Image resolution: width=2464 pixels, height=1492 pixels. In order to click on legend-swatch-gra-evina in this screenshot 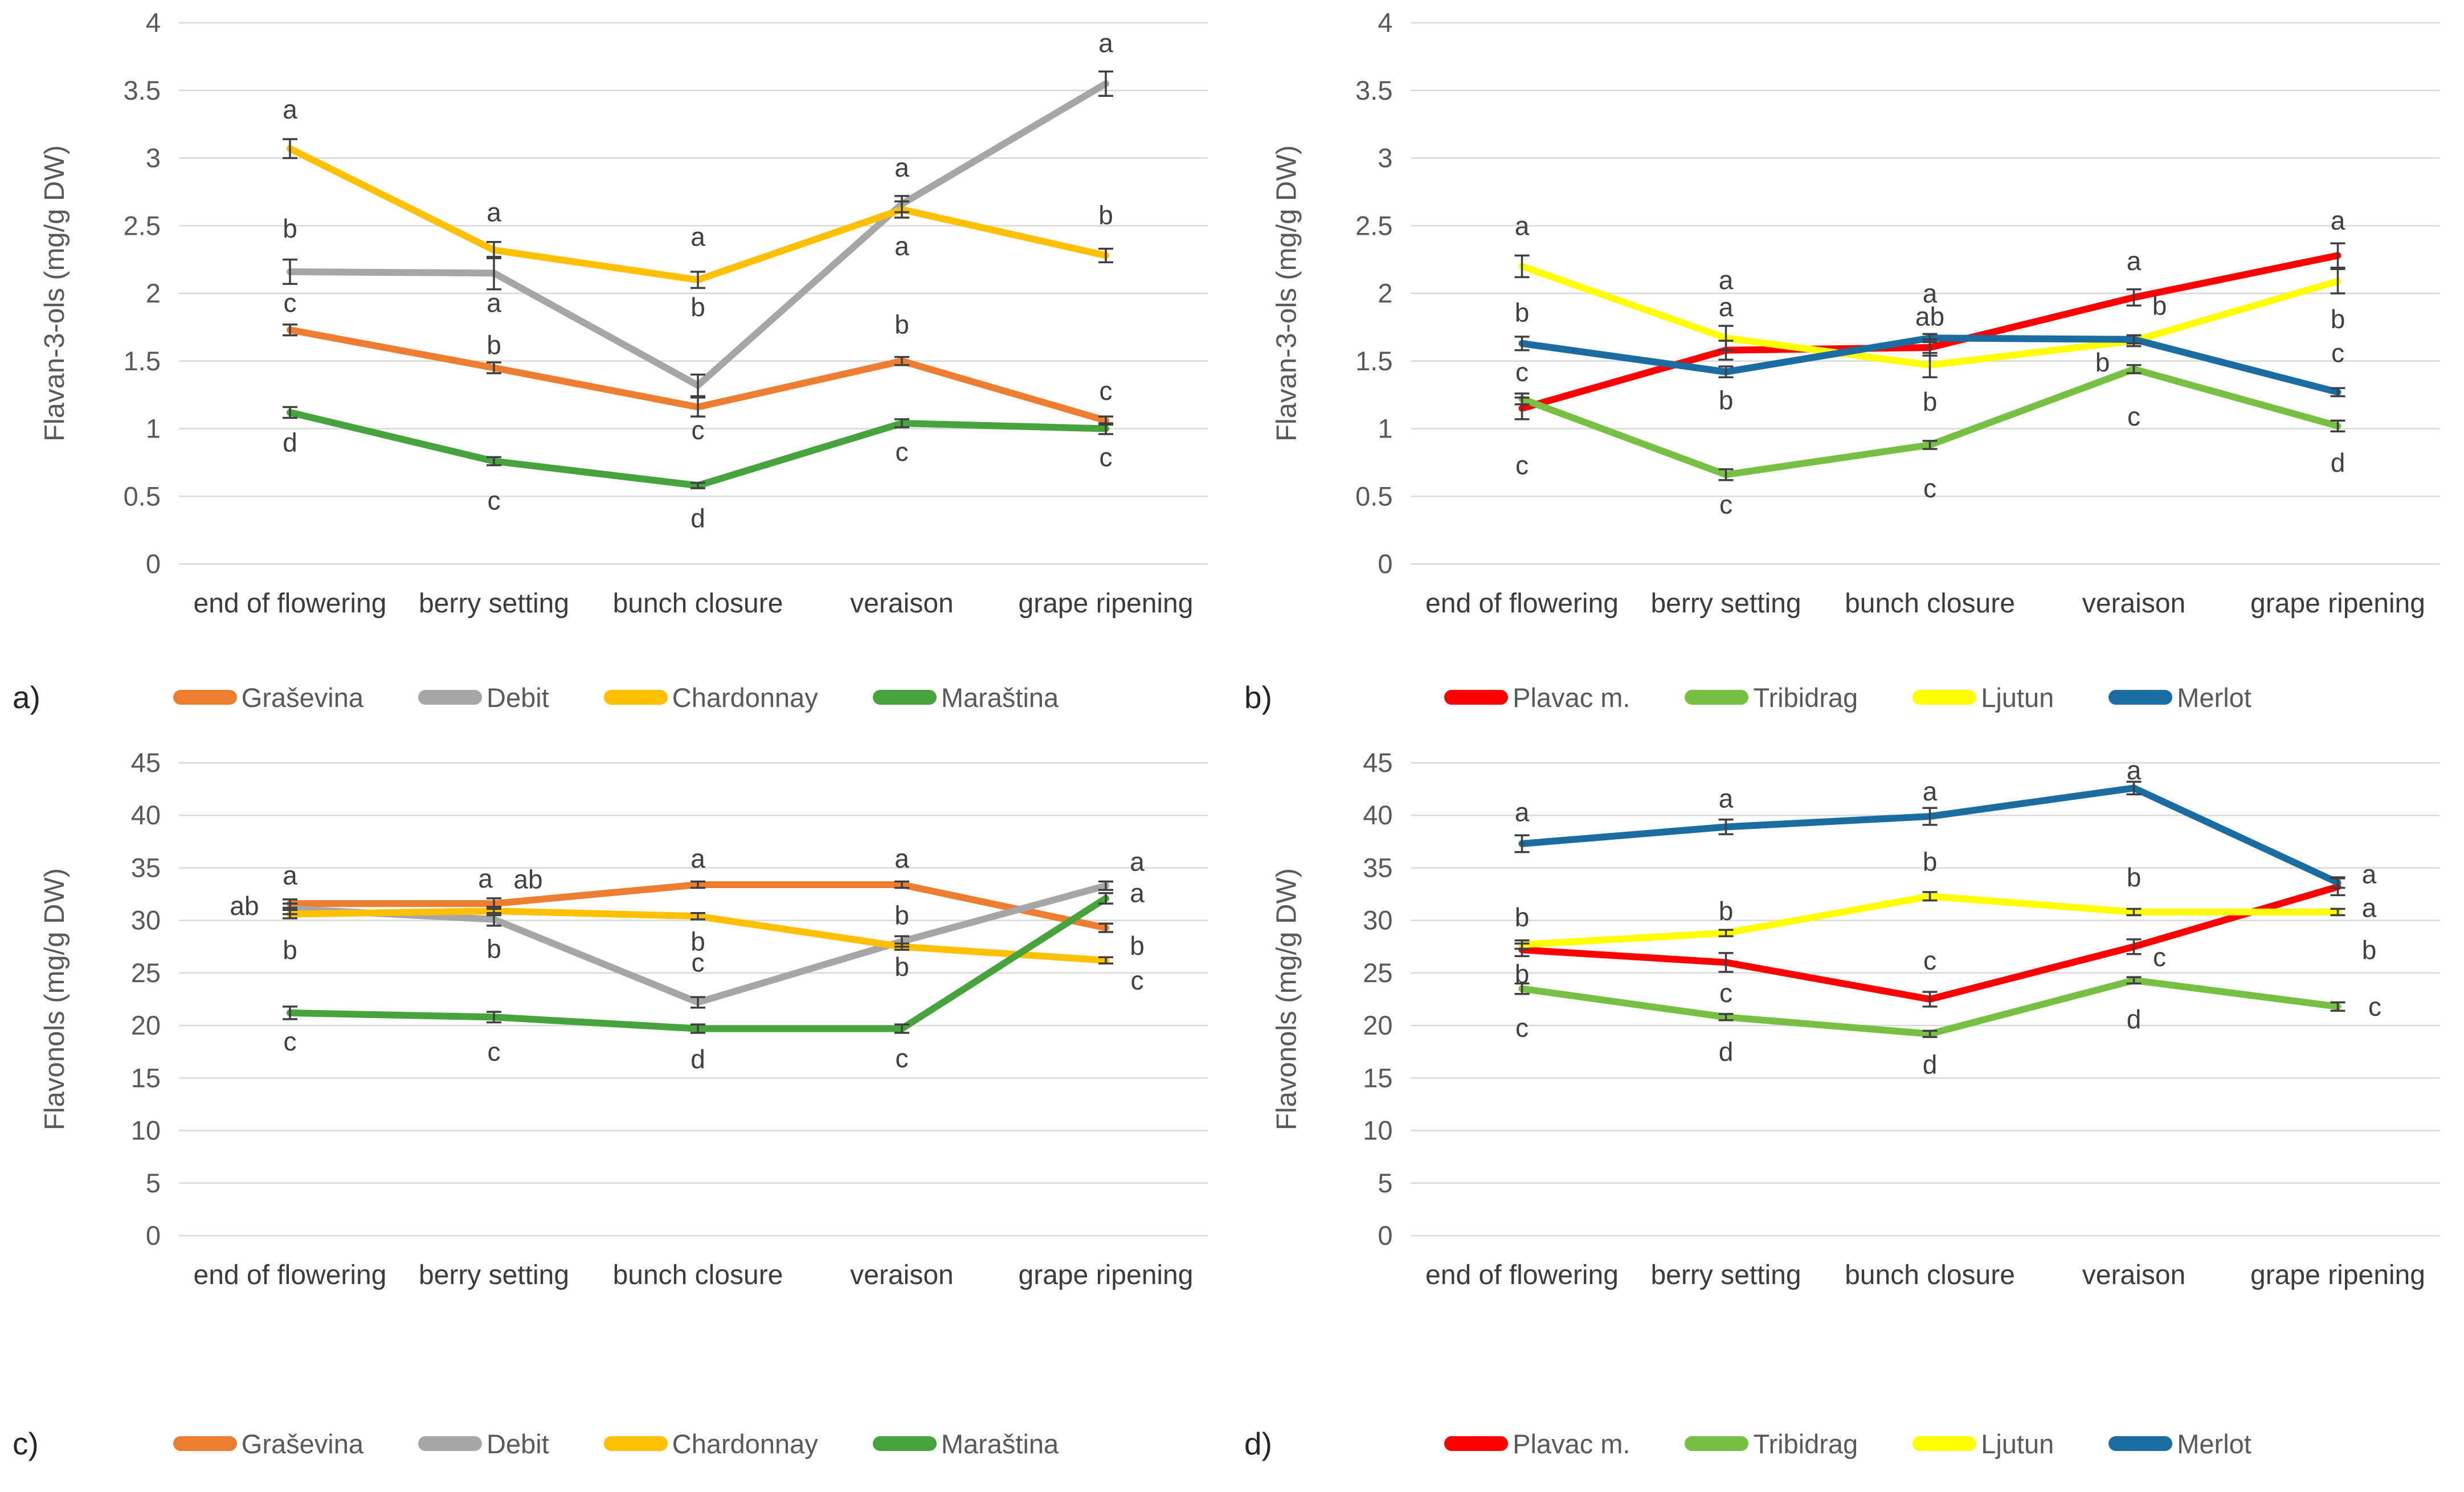, I will do `click(205, 698)`.